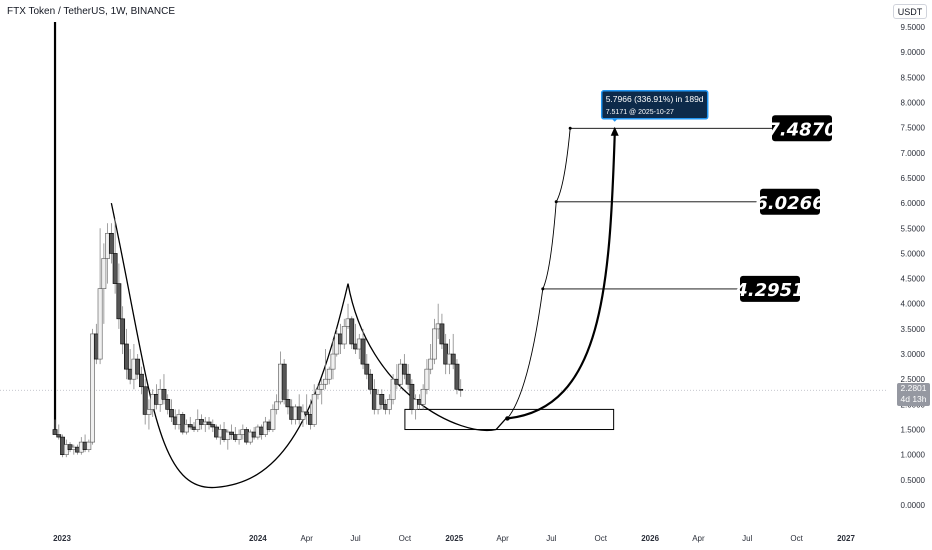 This screenshot has width=932, height=550. I want to click on x-tick-label: 2024, so click(258, 538).